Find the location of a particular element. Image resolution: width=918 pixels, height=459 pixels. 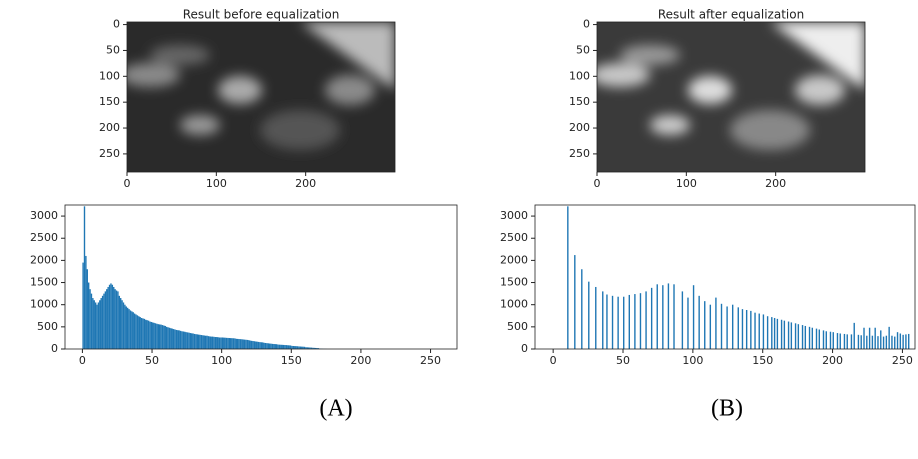

y-tick-label: 2000 is located at coordinates (44, 259).